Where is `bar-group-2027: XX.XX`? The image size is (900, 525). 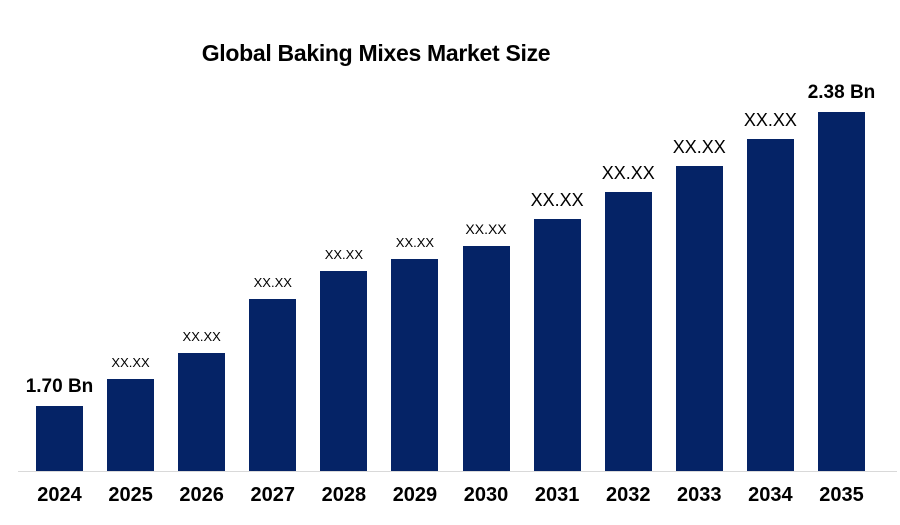
bar-group-2027: XX.XX is located at coordinates (273, 235).